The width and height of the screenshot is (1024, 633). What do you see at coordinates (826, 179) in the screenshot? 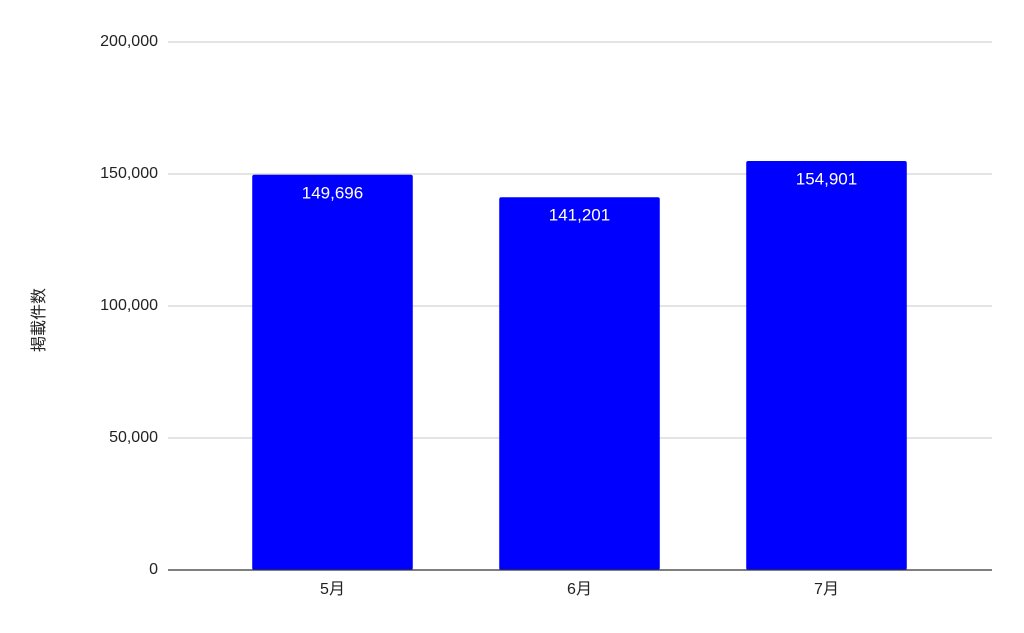
I see `value-label: 154,901` at bounding box center [826, 179].